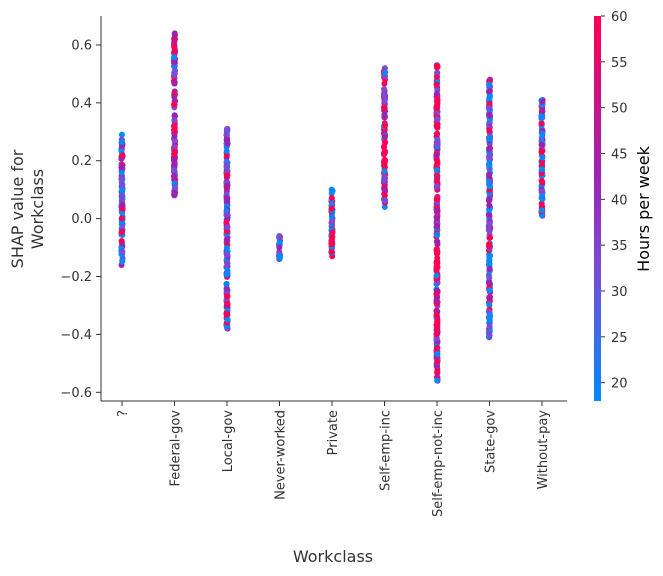 Image resolution: width=663 pixels, height=576 pixels. What do you see at coordinates (17, 208) in the screenshot?
I see `y-axis-title-line: SHAP value for` at bounding box center [17, 208].